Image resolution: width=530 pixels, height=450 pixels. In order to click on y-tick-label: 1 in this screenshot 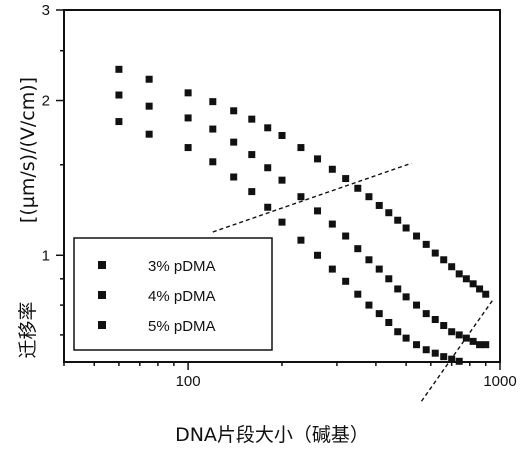, I will do `click(46, 255)`.